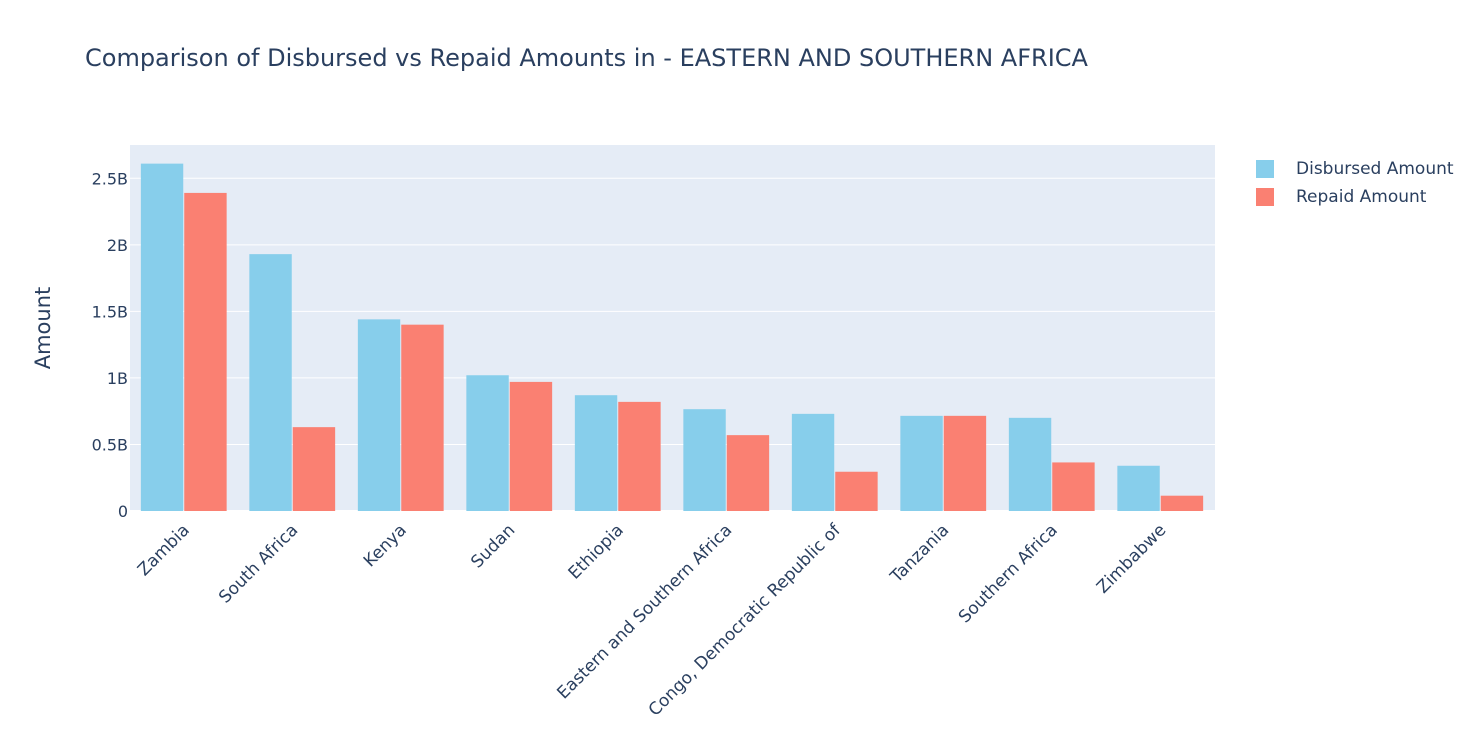  What do you see at coordinates (258, 563) in the screenshot?
I see `x-tick-label: South Africa` at bounding box center [258, 563].